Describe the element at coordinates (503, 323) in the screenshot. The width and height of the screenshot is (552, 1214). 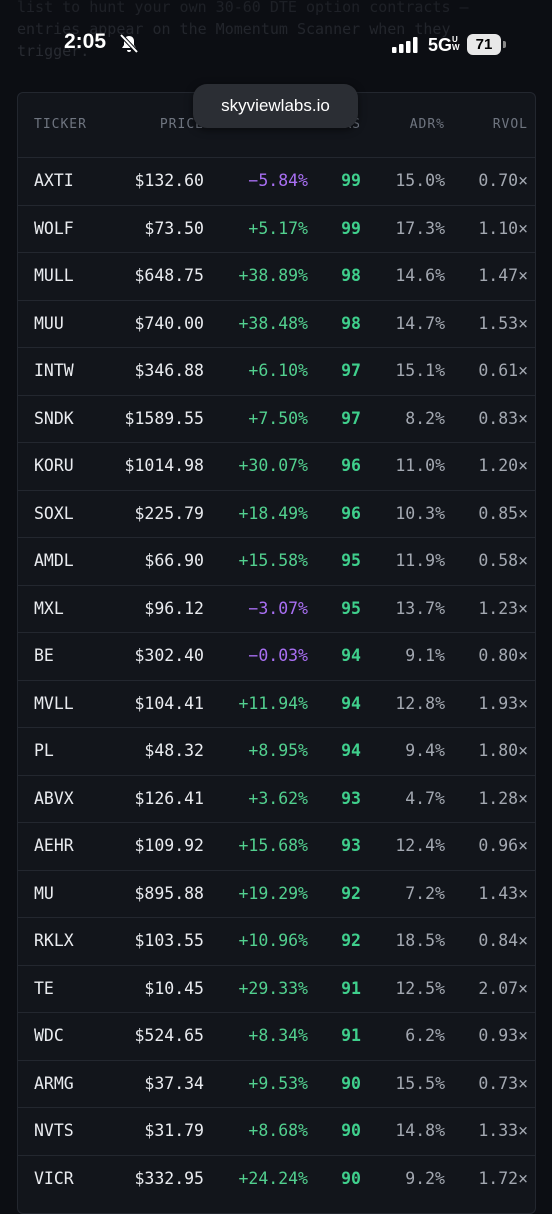
I see `rvol: 1.53×` at that location.